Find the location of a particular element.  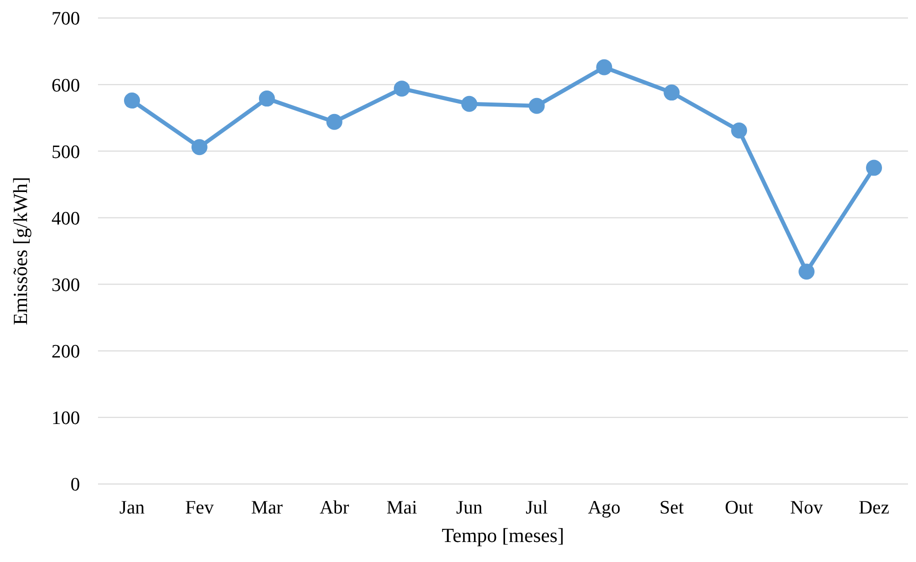

y-tick-label: 0 is located at coordinates (75, 485).